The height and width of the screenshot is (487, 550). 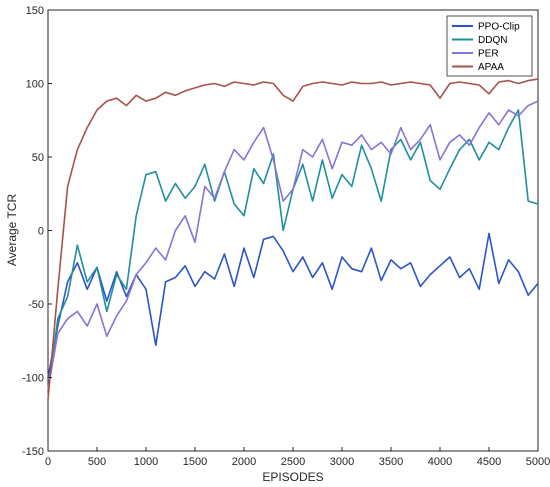 I want to click on x-tick-label: 4500, so click(x=489, y=462).